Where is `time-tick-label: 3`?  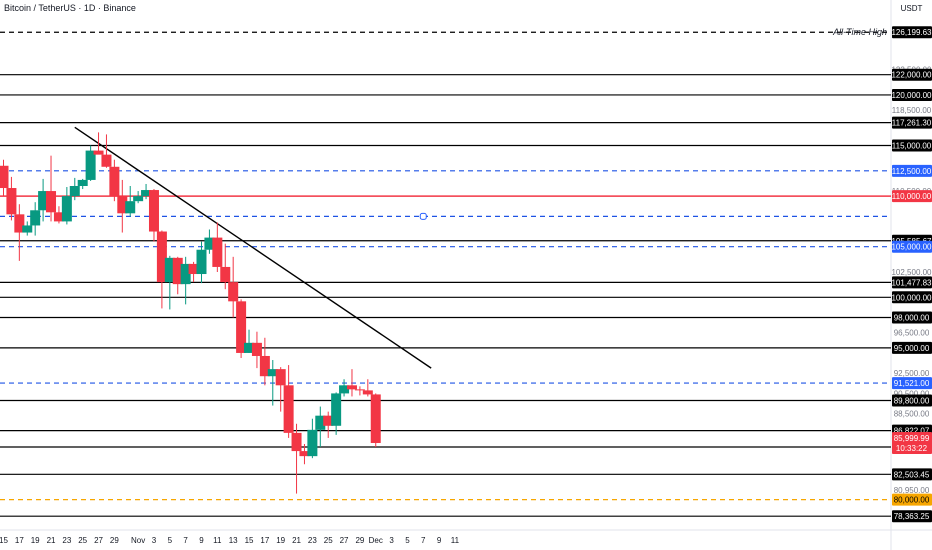
time-tick-label: 3 is located at coordinates (154, 540).